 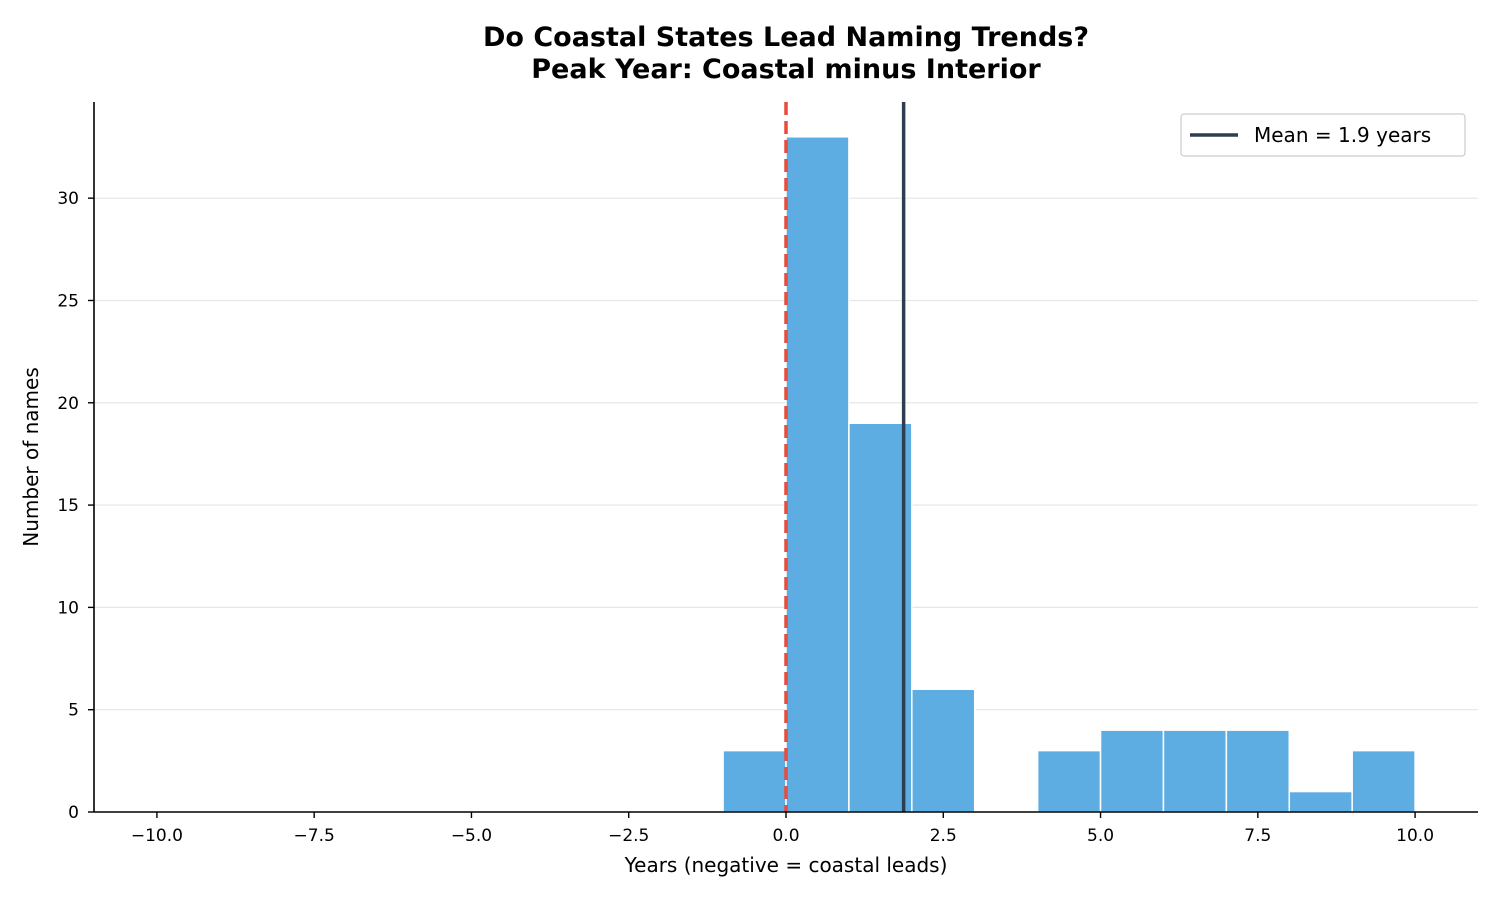 What do you see at coordinates (68, 506) in the screenshot?
I see `y-tick-label: 15` at bounding box center [68, 506].